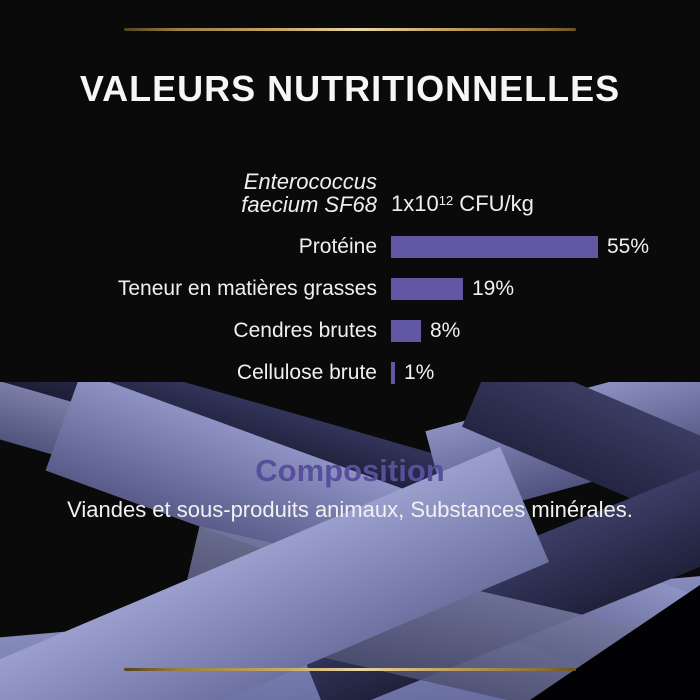  I want to click on bar-row-ash: Cendres brutes 8%, so click(350, 330).